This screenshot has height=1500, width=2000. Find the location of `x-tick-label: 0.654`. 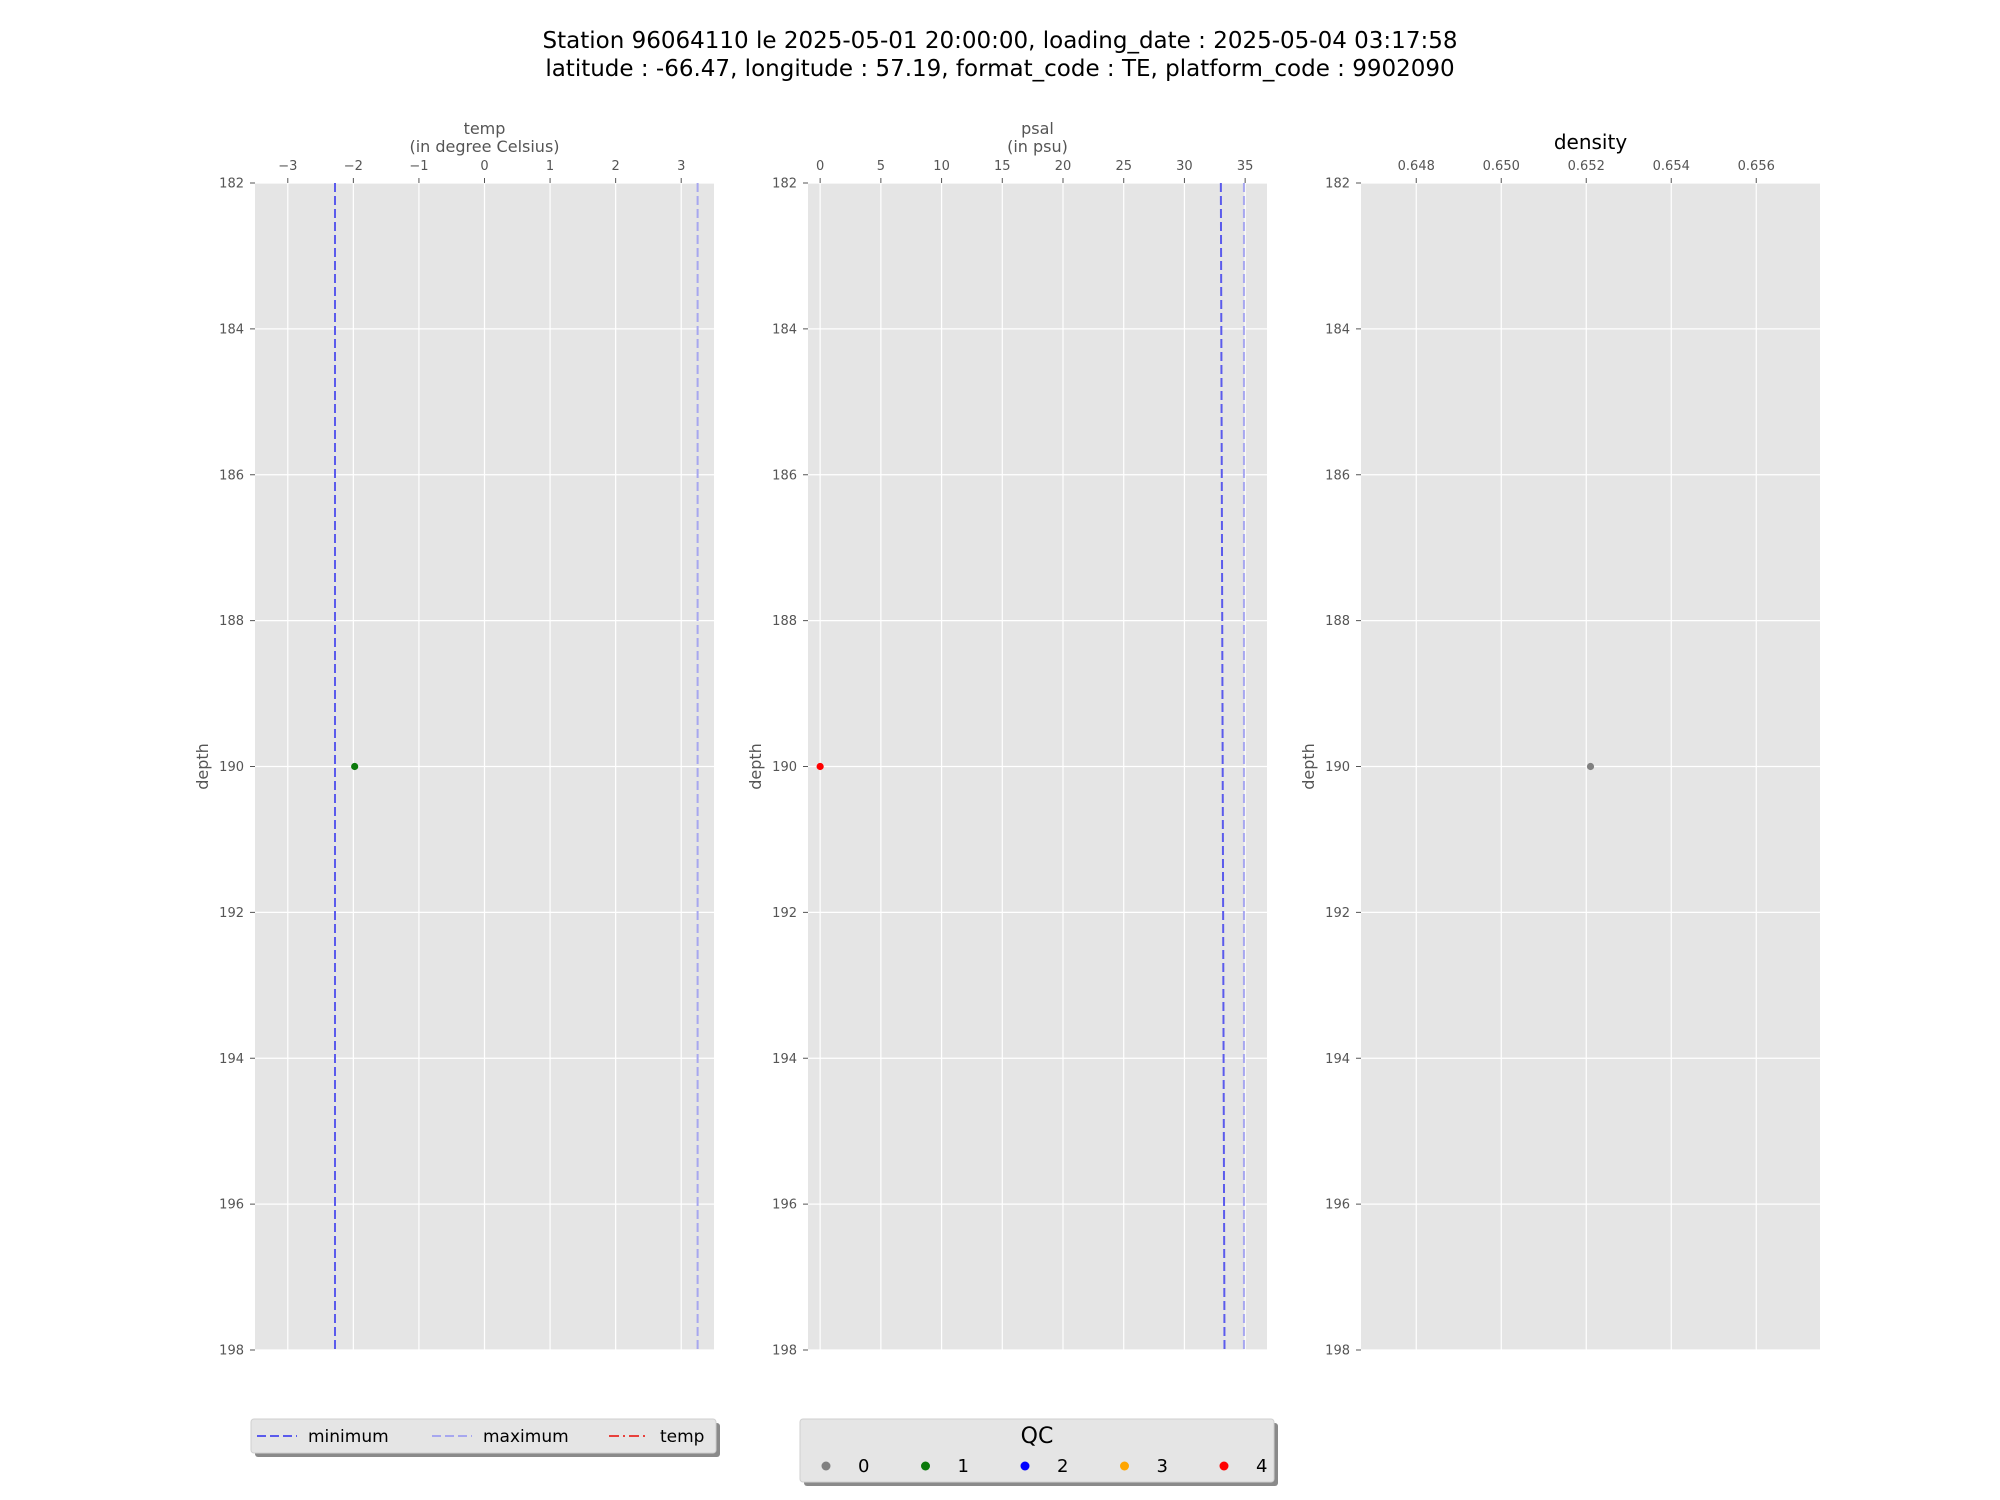

x-tick-label: 0.654 is located at coordinates (1671, 166).